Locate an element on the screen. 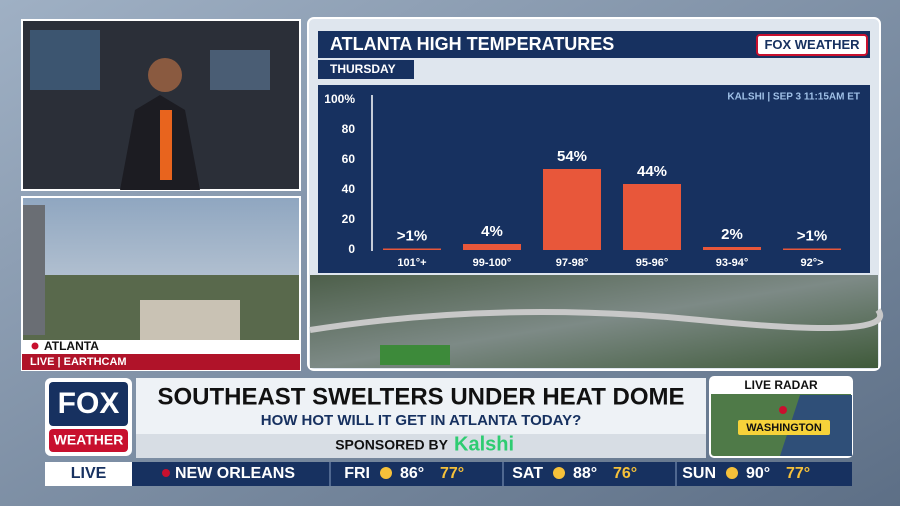 This screenshot has width=900, height=511. ticker-high: 88° is located at coordinates (585, 473).